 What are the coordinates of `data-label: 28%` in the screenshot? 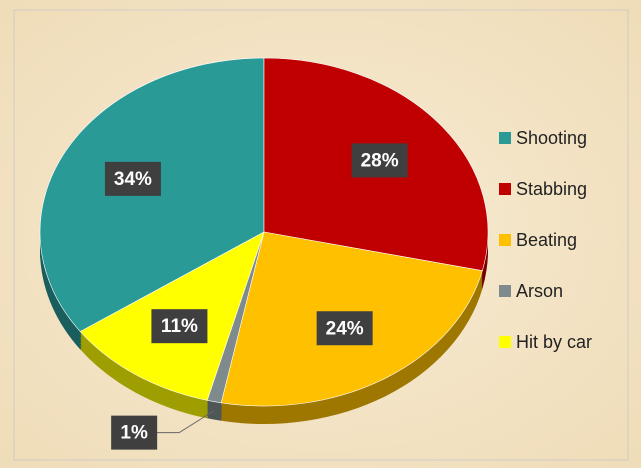 It's located at (380, 160).